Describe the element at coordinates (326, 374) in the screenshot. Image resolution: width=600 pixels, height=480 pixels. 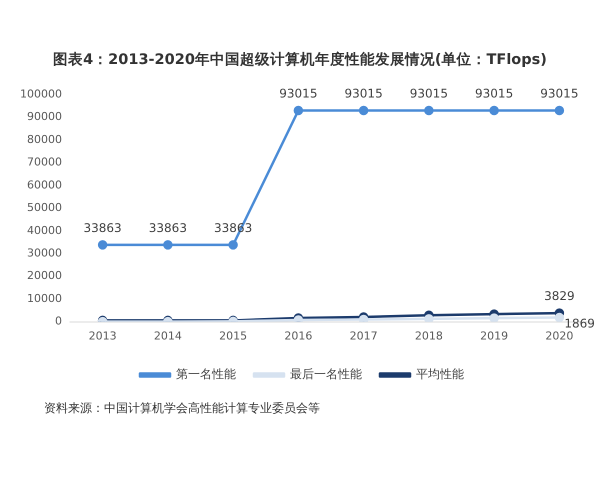
I see `legend-label: 最后一名性能` at that location.